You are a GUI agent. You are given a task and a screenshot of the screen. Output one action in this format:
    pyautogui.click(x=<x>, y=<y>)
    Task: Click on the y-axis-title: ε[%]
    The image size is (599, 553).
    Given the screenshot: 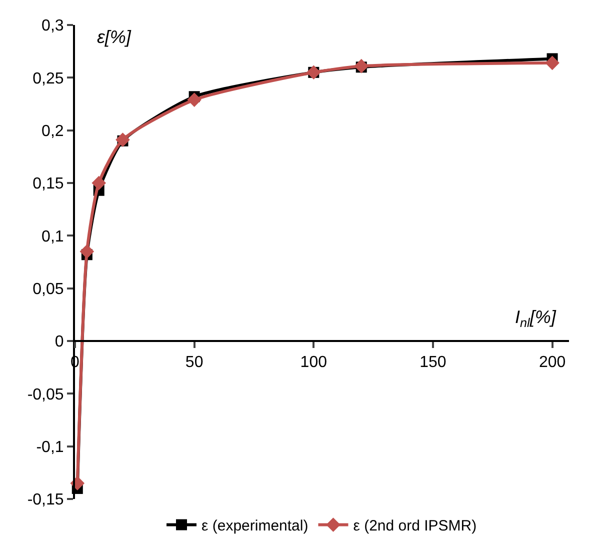 What is the action you would take?
    pyautogui.click(x=114, y=37)
    